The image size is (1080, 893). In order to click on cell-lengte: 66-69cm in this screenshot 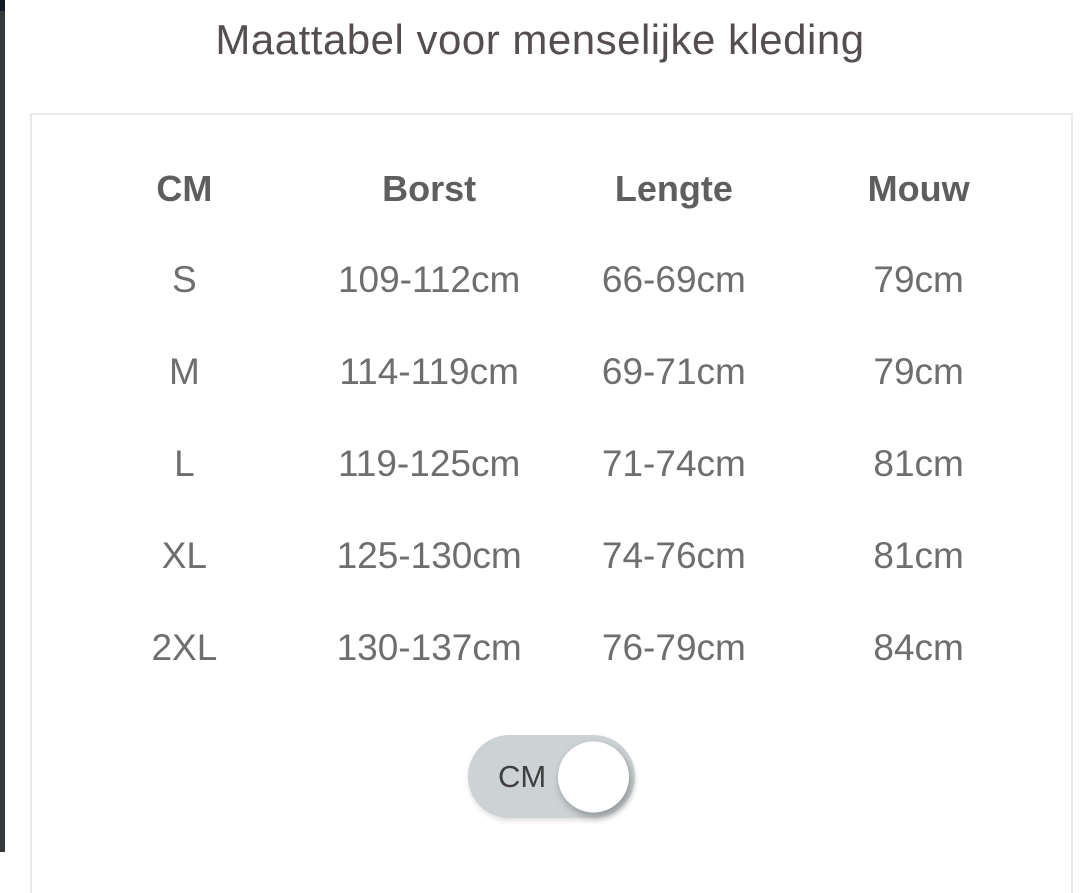, I will do `click(673, 279)`.